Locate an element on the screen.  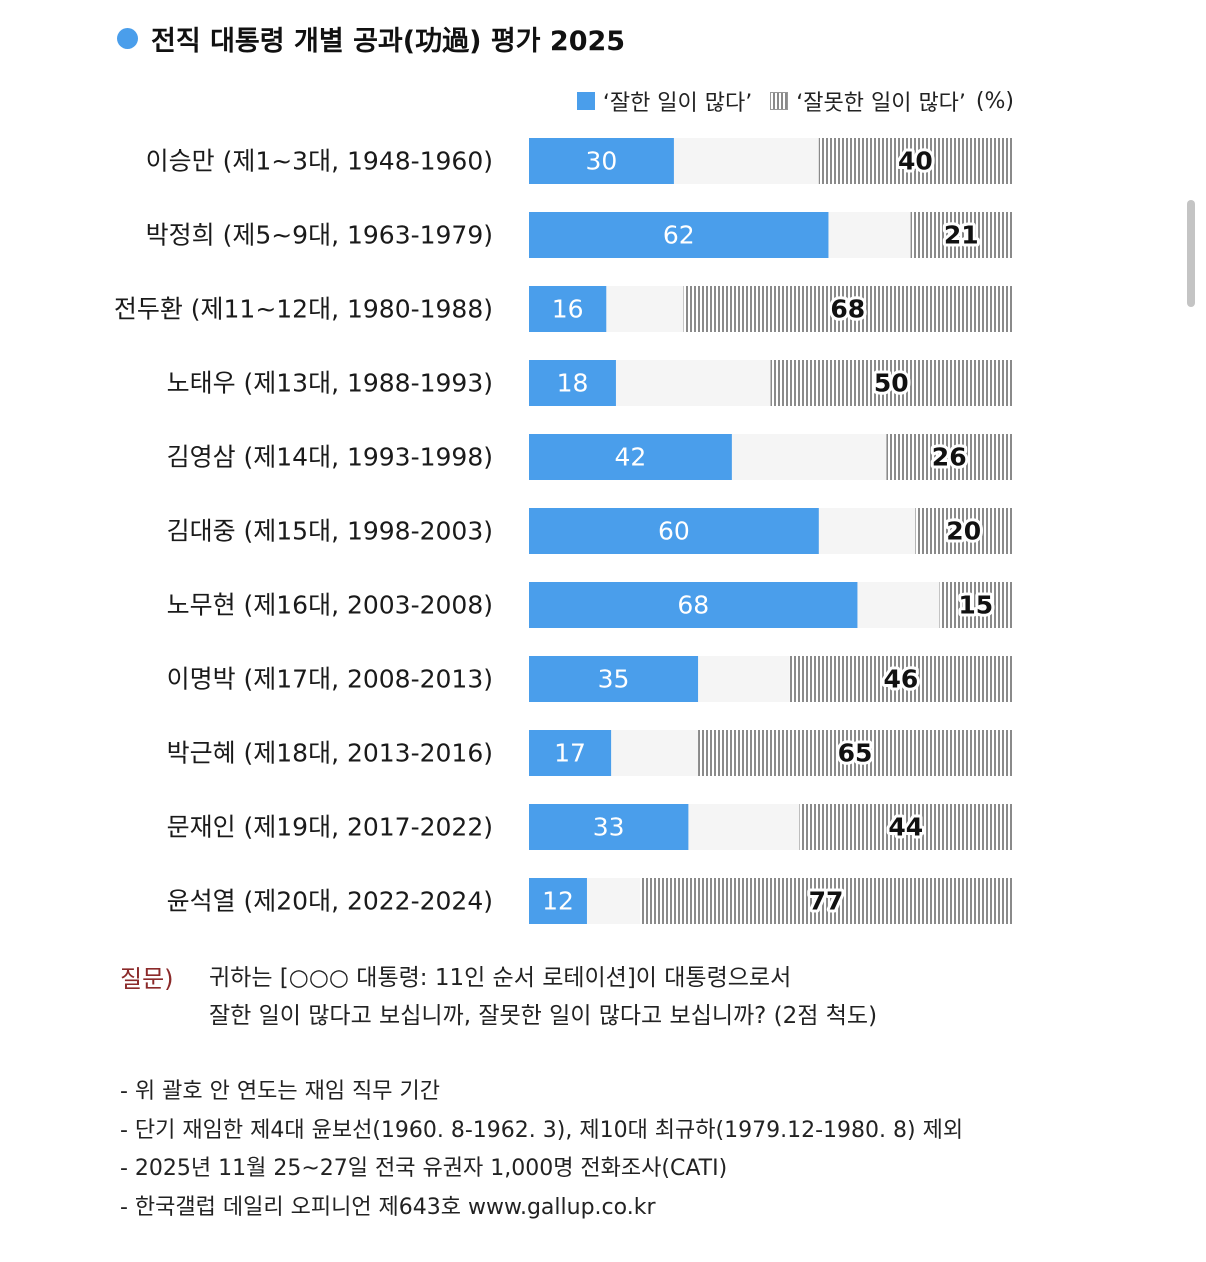
data-label-good: 62 is located at coordinates (679, 235).